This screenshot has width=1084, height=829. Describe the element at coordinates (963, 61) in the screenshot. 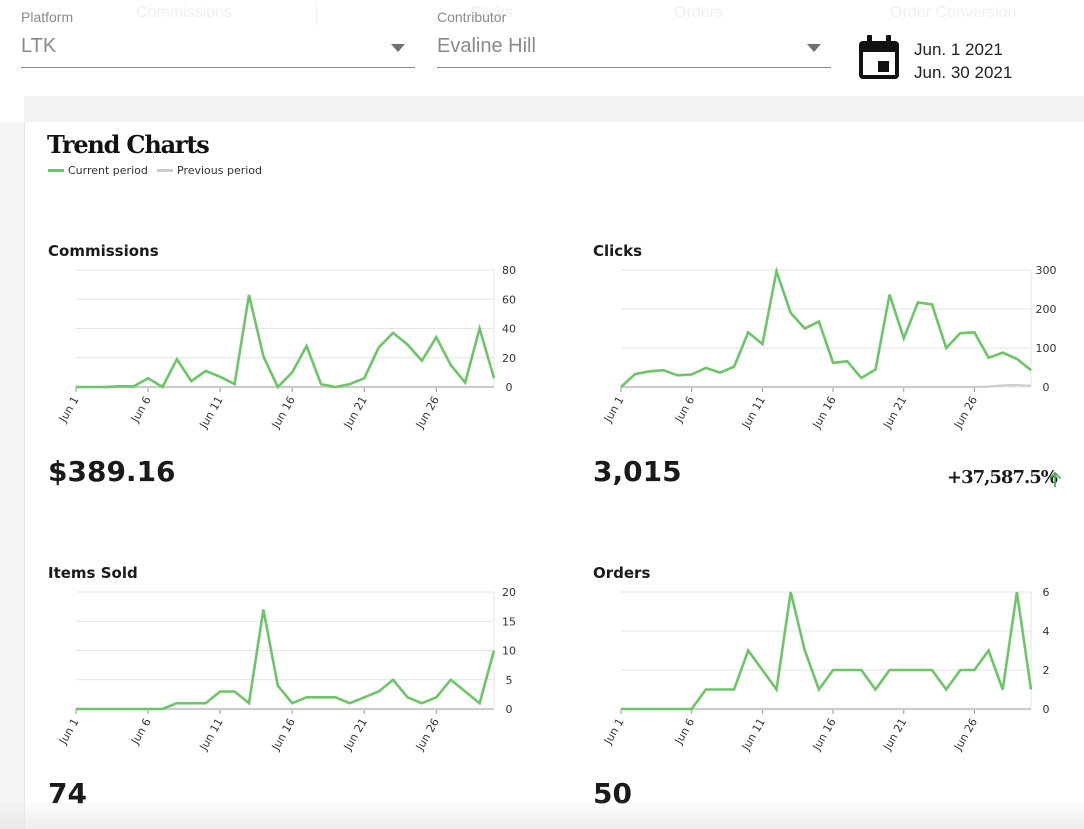

I see `date-range: Jun. 1 2021 Jun. 30 2021` at that location.